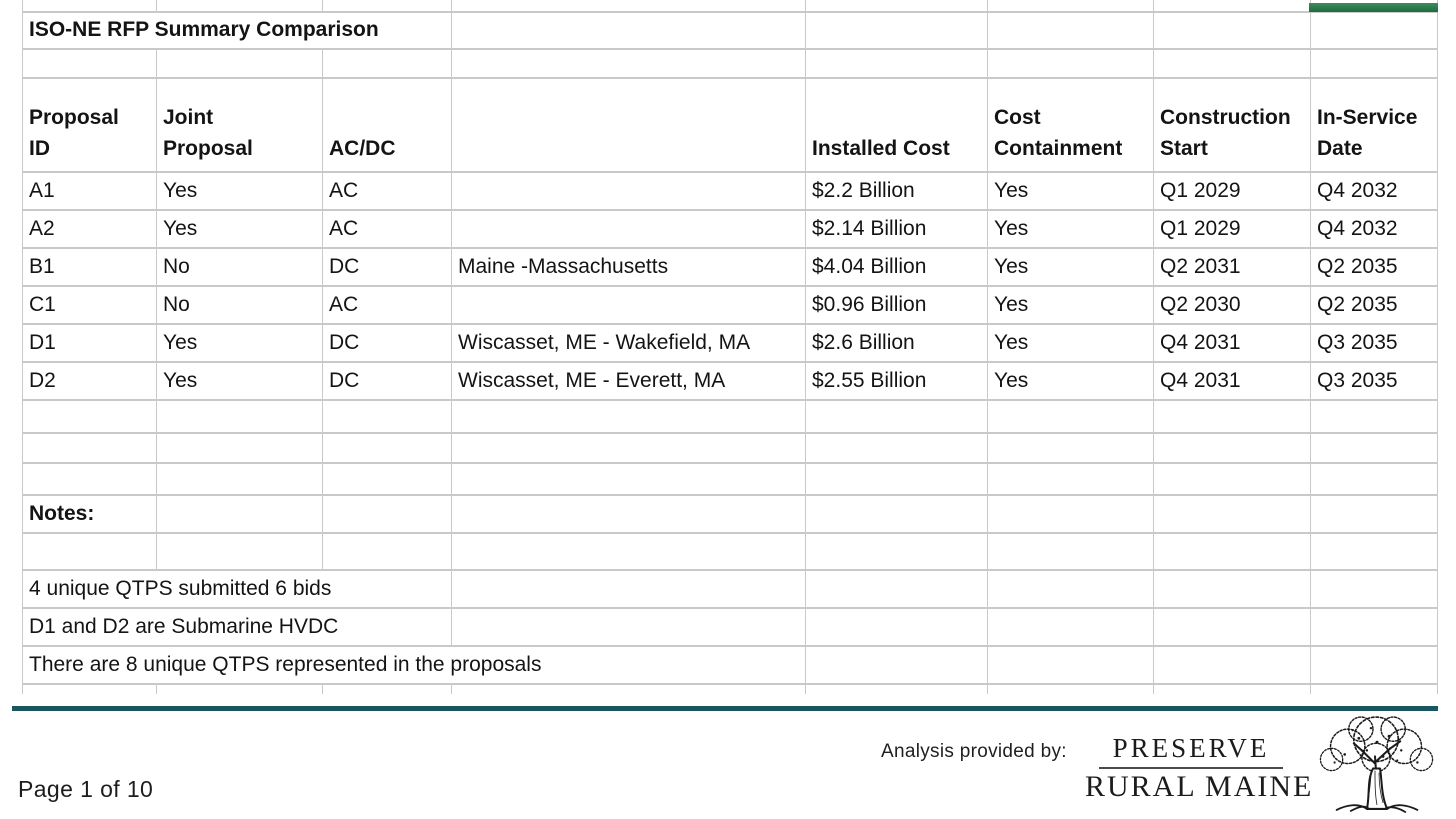  I want to click on table-cell: $2.2 Billion, so click(896, 191).